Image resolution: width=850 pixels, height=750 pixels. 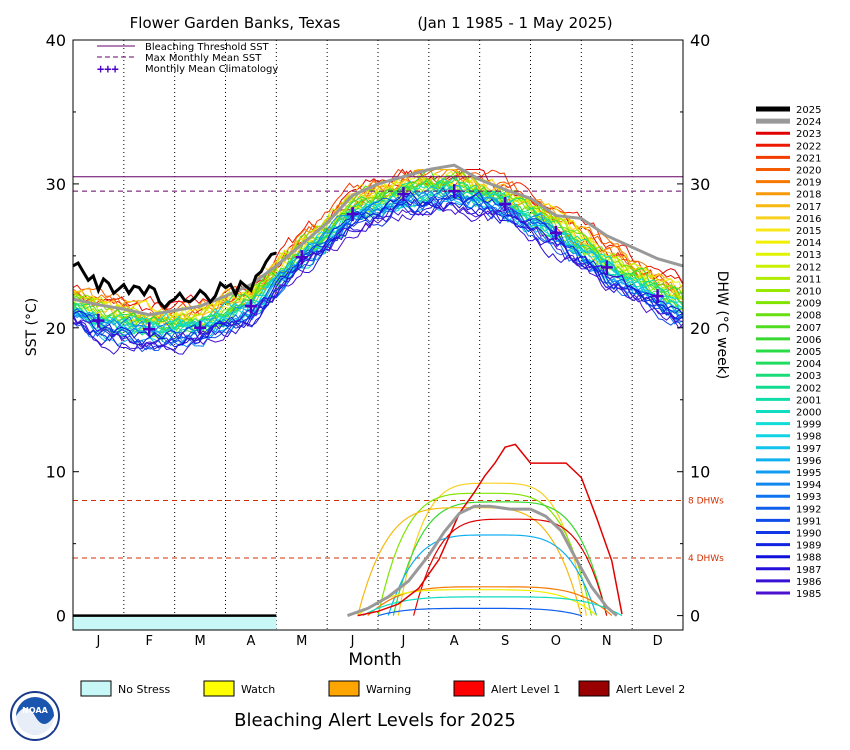 What do you see at coordinates (808, 304) in the screenshot?
I see `year-label: 2009` at bounding box center [808, 304].